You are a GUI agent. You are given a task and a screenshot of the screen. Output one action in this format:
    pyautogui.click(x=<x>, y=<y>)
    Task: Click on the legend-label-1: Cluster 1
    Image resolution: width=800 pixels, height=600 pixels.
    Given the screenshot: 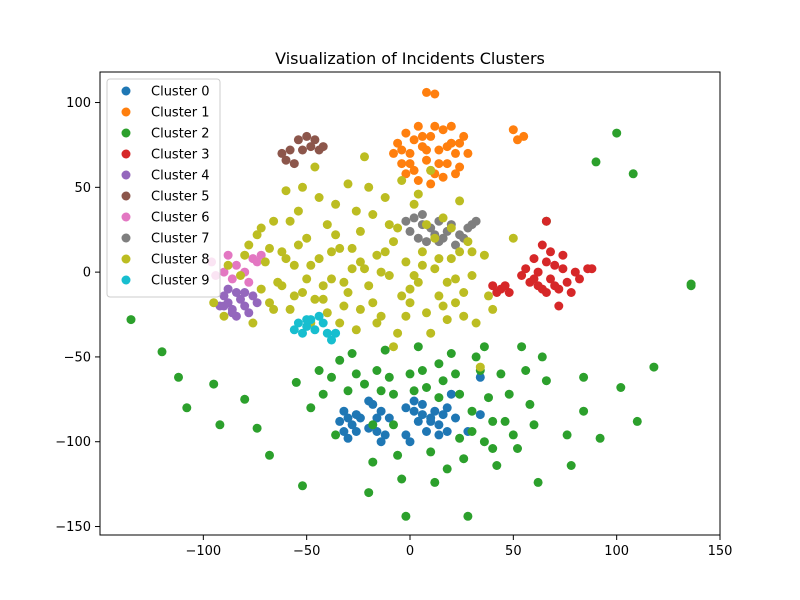 What is the action you would take?
    pyautogui.click(x=180, y=113)
    